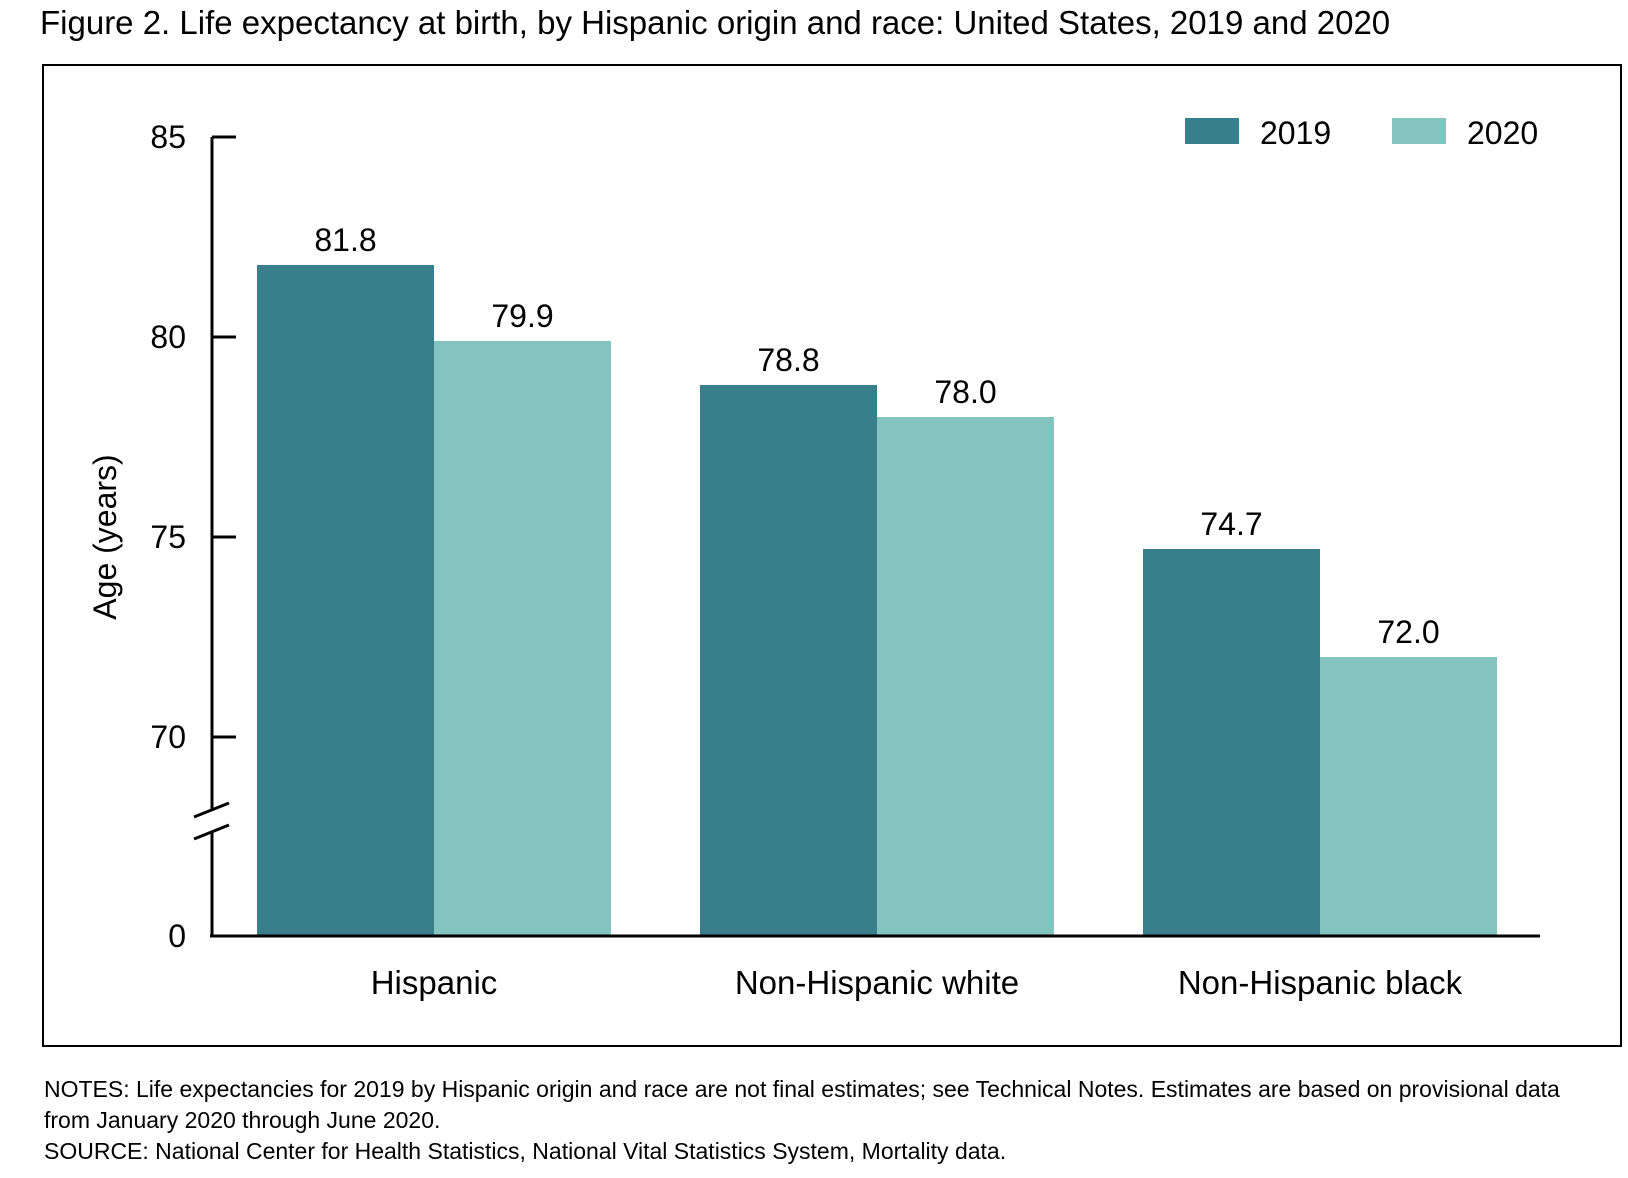 The height and width of the screenshot is (1178, 1628). Describe the element at coordinates (1419, 131) in the screenshot. I see `legend-swatch-2020` at that location.